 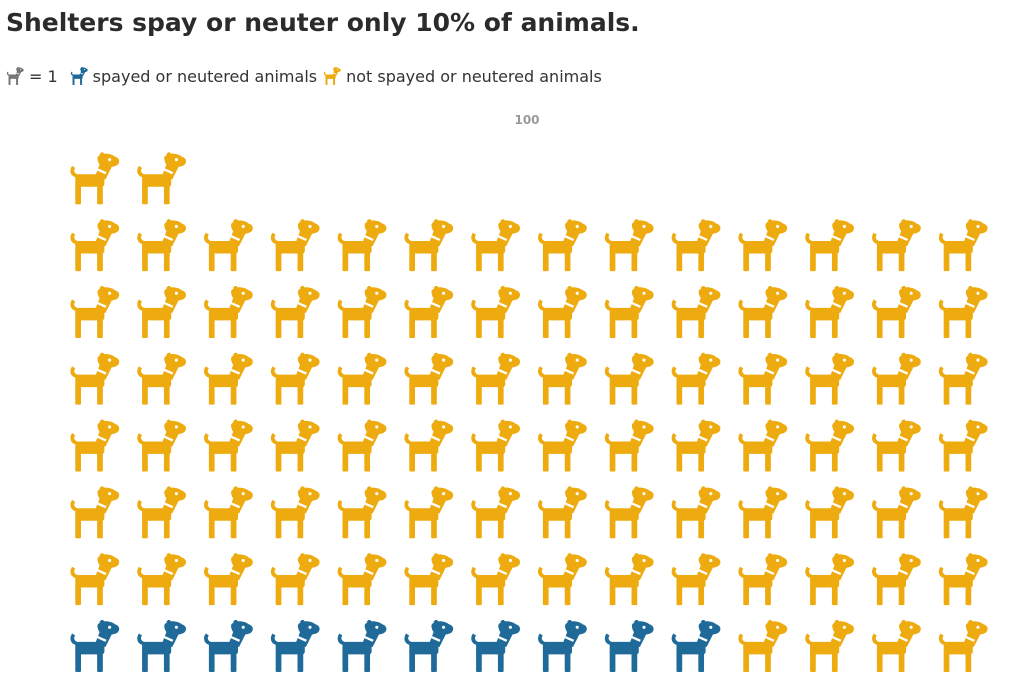 I want to click on legend-not-spayed-label: not spayed or neutered animals, so click(x=474, y=76).